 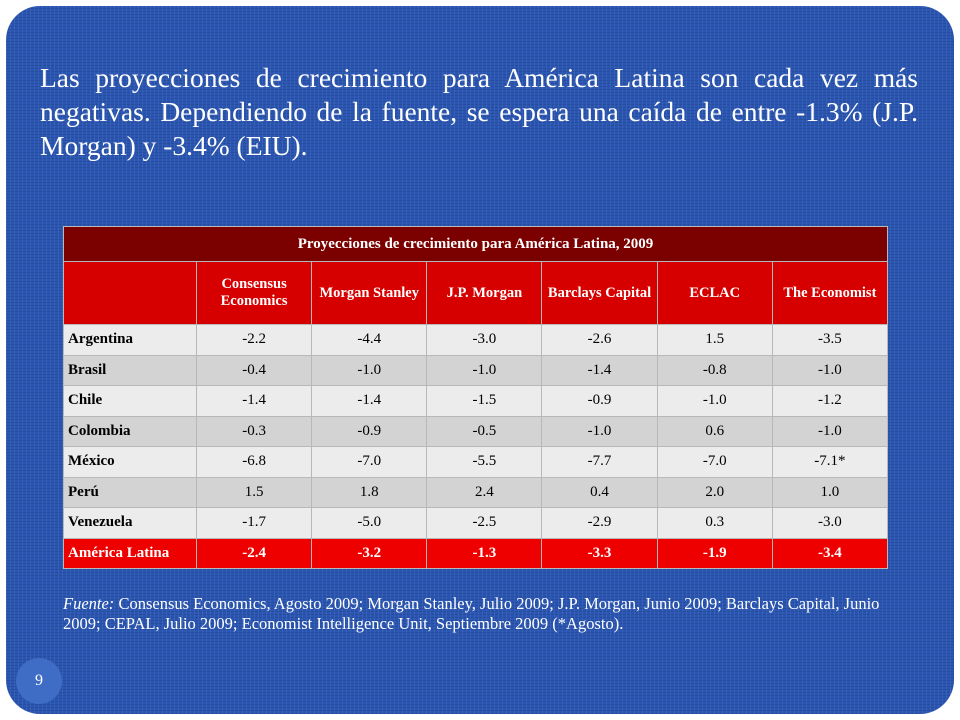 I want to click on table-row: Chile -1.4 -1.4 -1.5 -0.9 -1.0 -1.2, so click(x=476, y=401).